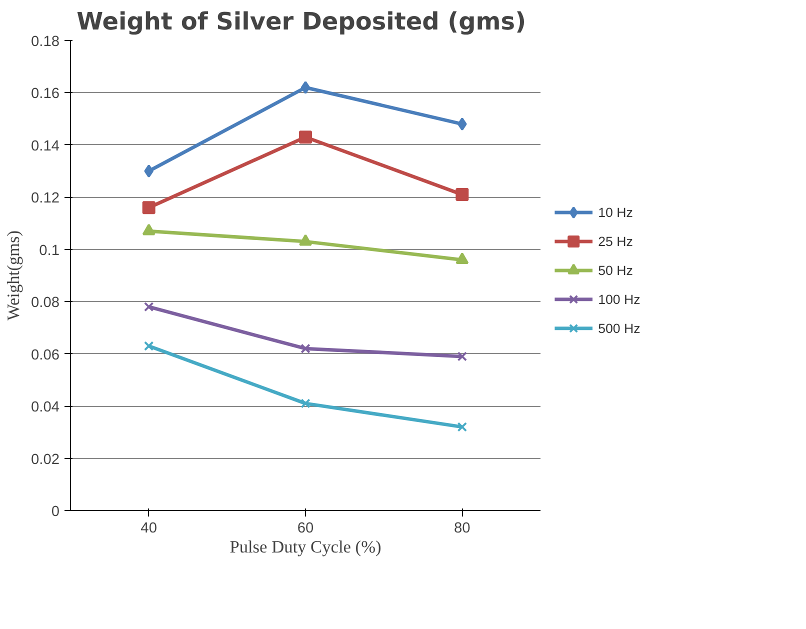 The height and width of the screenshot is (629, 806). Describe the element at coordinates (45, 355) in the screenshot. I see `y-tick-label: 0.06` at that location.